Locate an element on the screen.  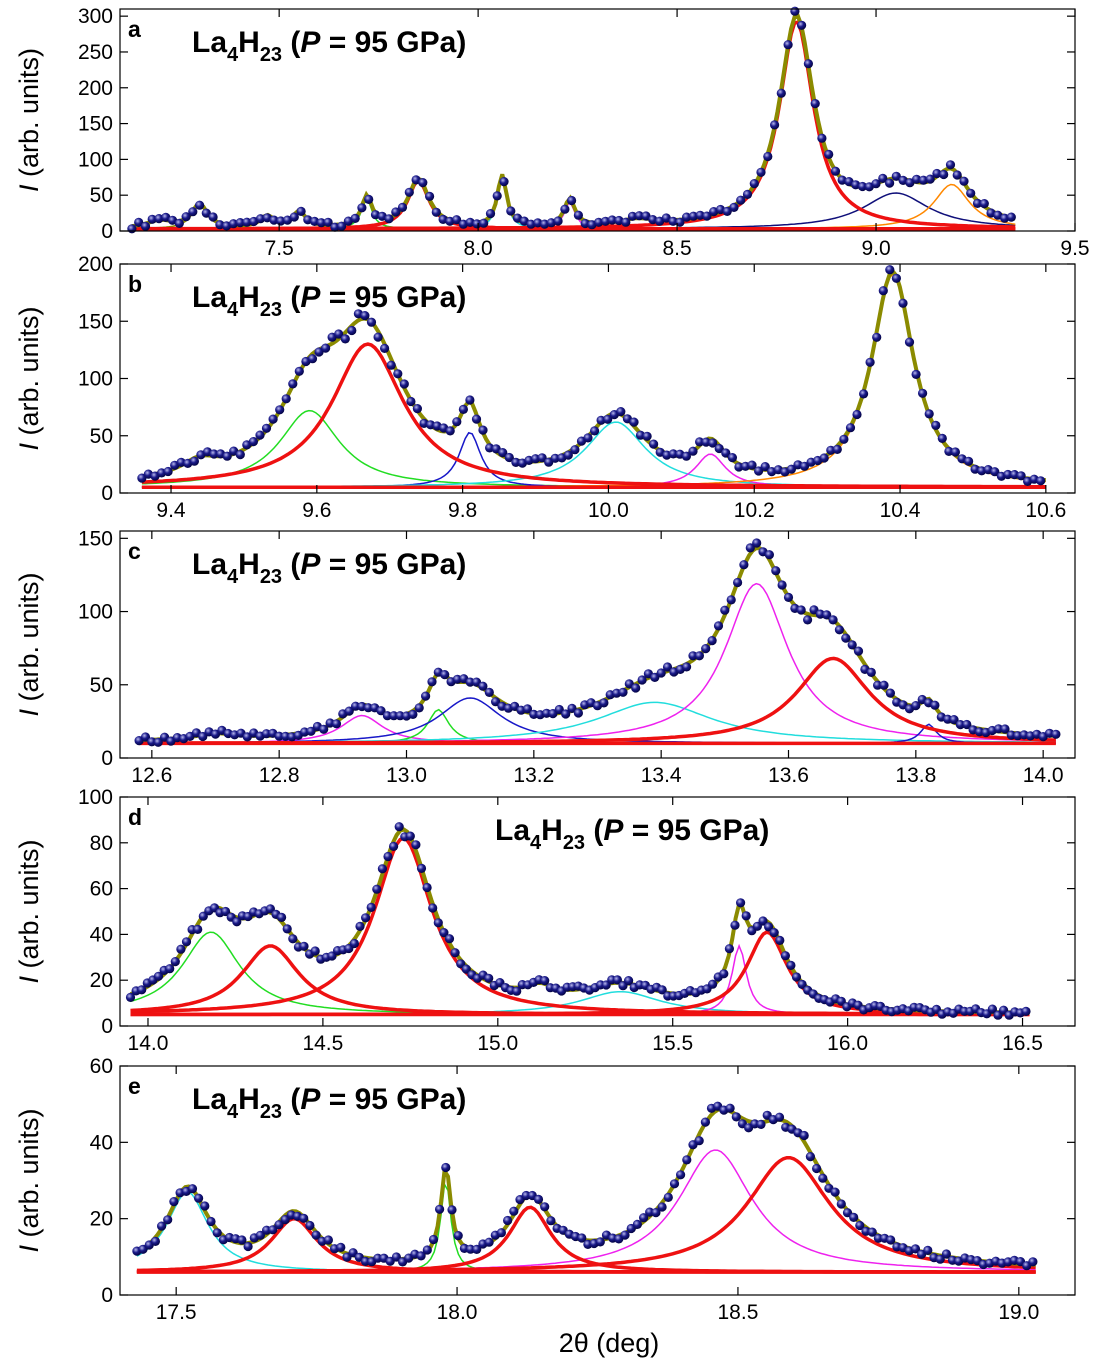
x-tick-label-b: 9.4 is located at coordinates (171, 510).